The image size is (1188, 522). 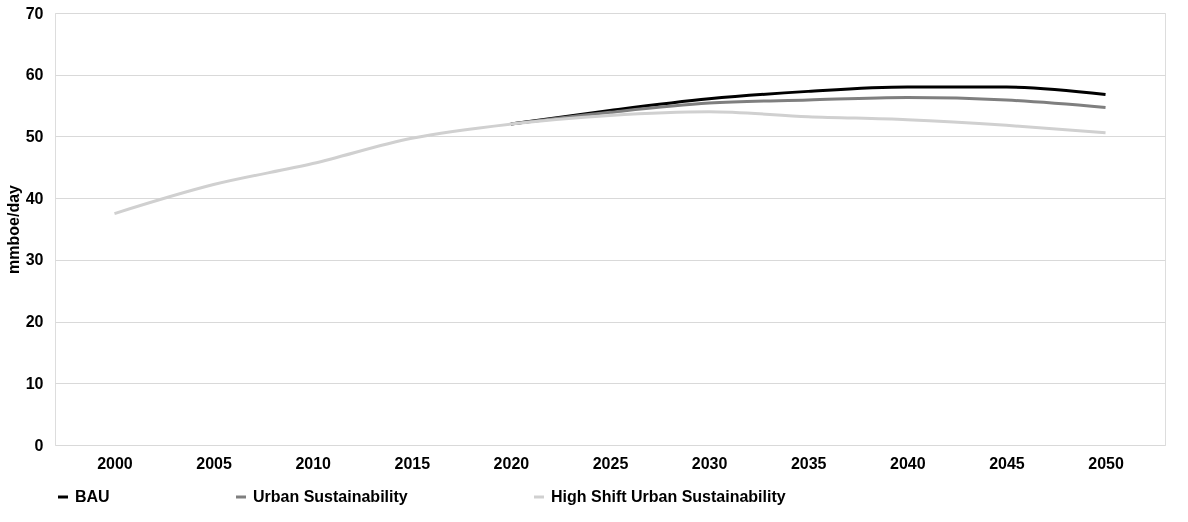 I want to click on y-axis-title: mmboe/day, so click(x=13, y=229).